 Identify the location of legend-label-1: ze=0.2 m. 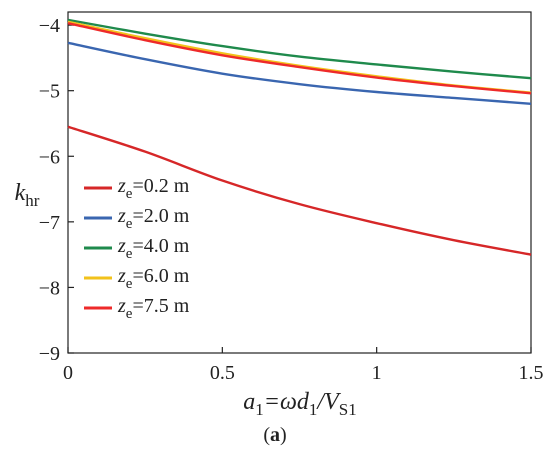
(153, 188).